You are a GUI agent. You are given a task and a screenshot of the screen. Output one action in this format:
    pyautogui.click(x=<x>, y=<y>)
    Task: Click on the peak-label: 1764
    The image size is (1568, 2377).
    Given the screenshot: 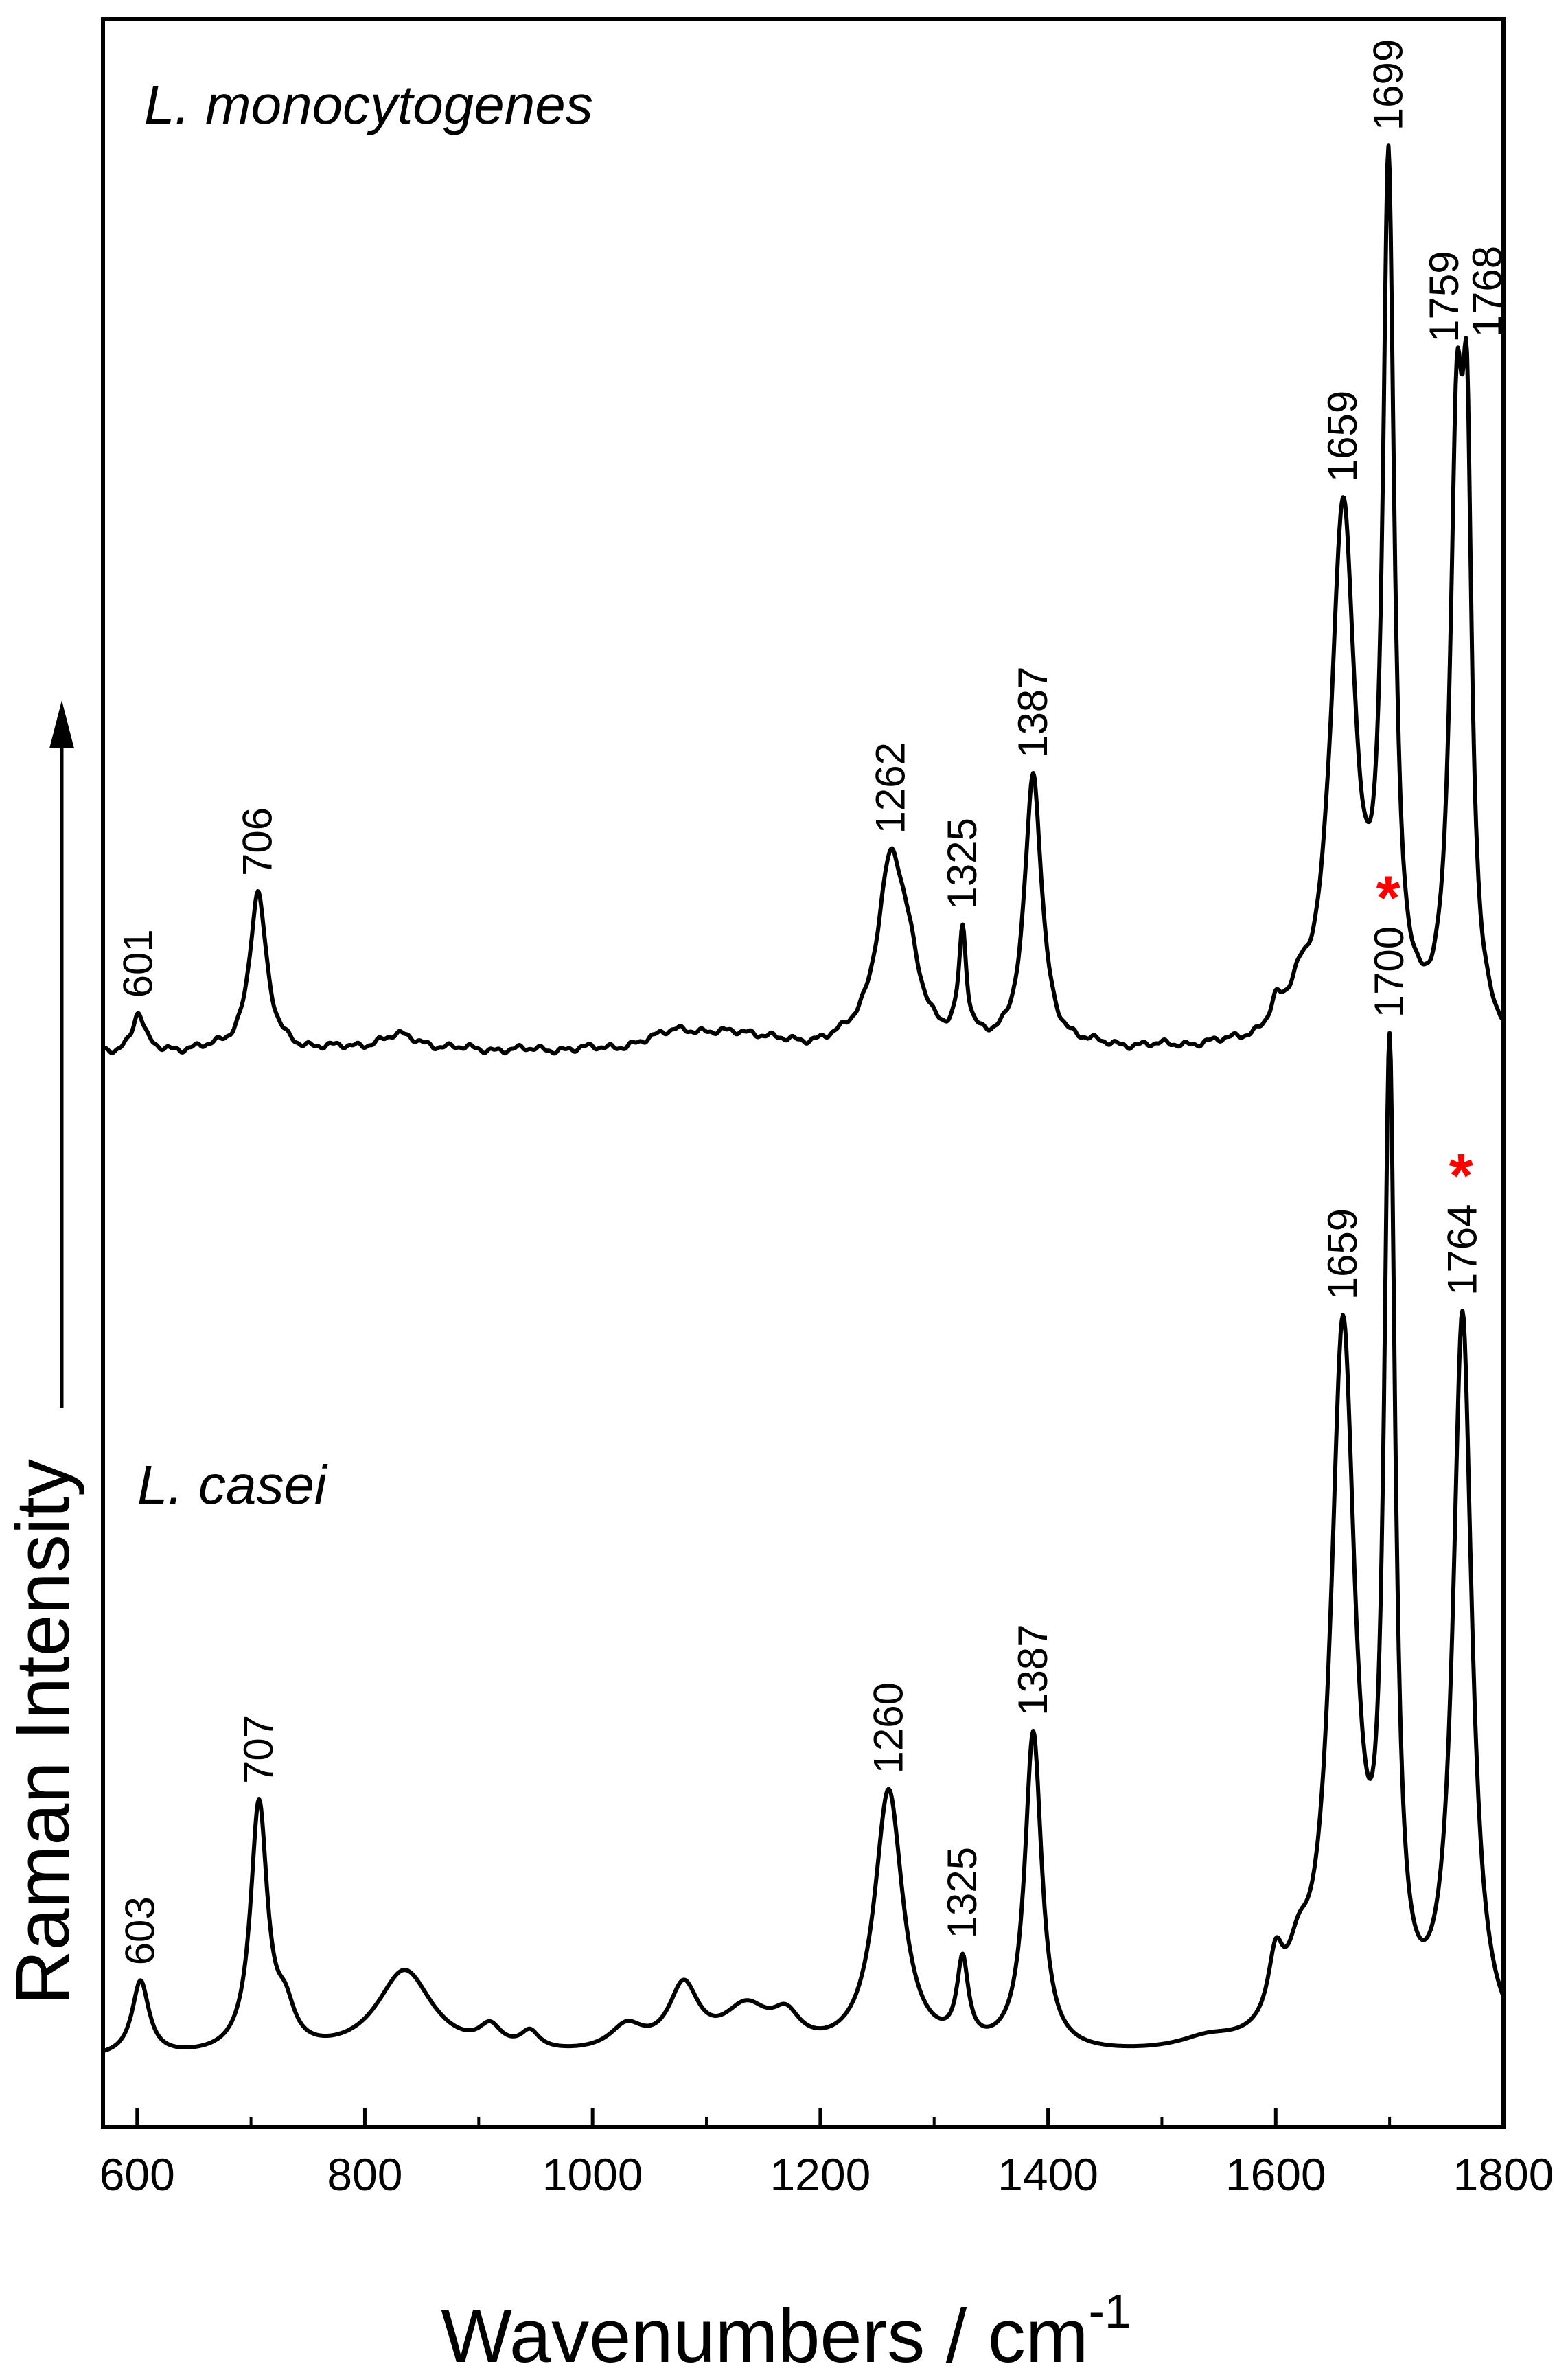 What is the action you would take?
    pyautogui.click(x=1462, y=1250)
    